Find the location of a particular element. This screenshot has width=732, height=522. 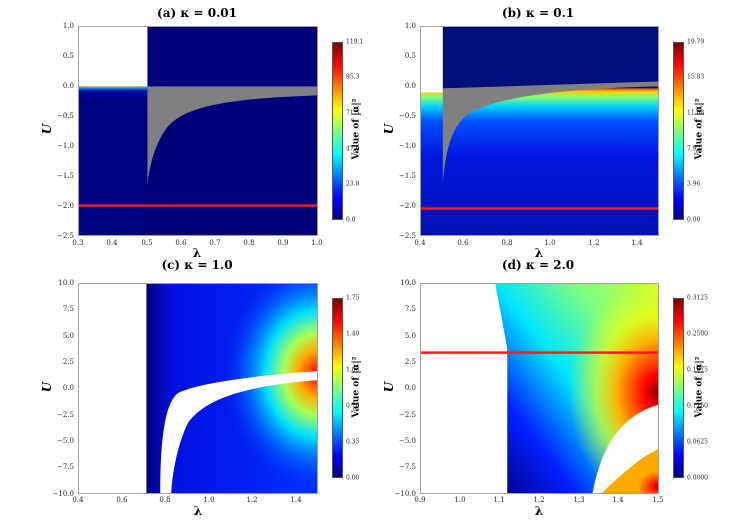

xtick: 0.3 is located at coordinates (78, 243).